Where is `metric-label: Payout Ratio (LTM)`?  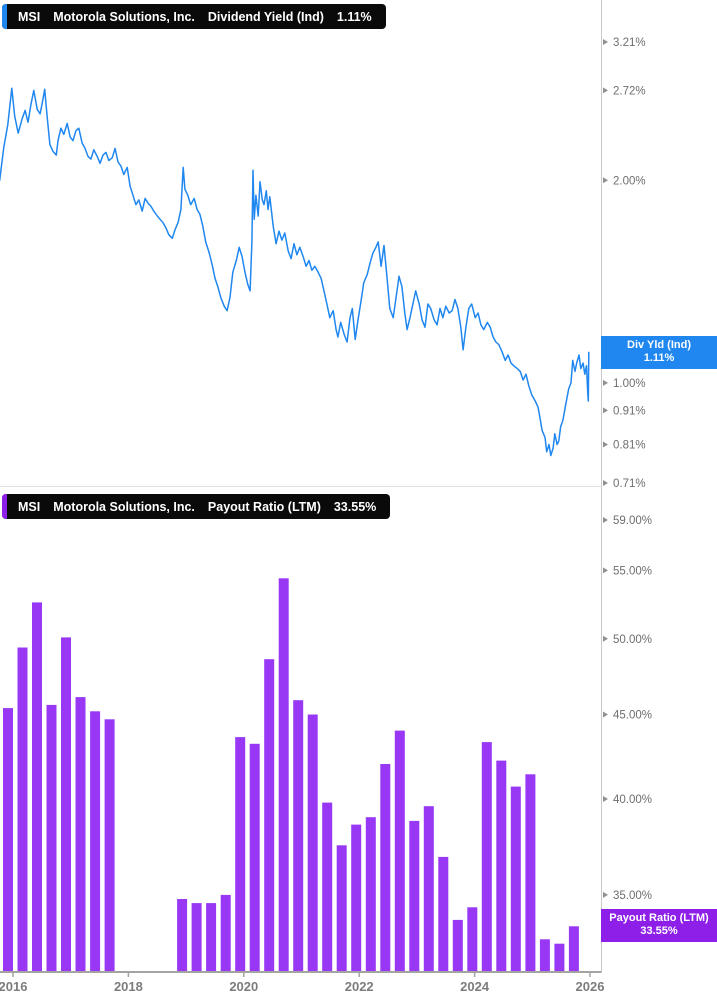
metric-label: Payout Ratio (LTM) is located at coordinates (264, 506).